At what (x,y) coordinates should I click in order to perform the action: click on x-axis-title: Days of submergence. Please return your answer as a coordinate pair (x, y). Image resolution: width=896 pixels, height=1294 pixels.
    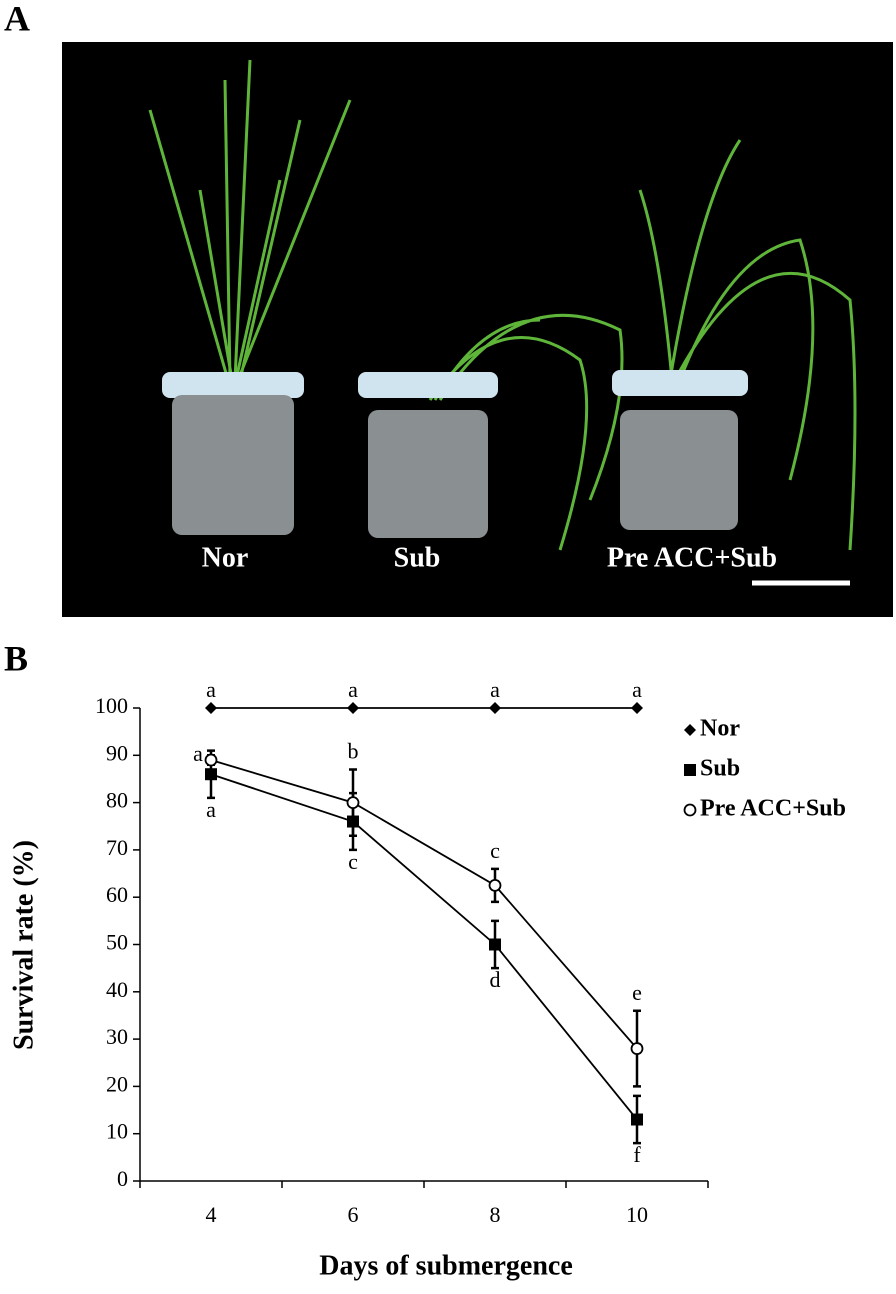
    Looking at the image, I should click on (446, 1265).